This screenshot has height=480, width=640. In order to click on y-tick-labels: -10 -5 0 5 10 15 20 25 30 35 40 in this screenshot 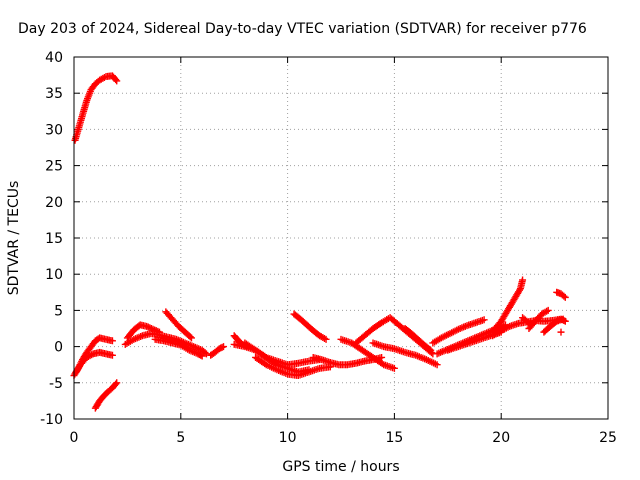, I will do `click(51, 239)`.